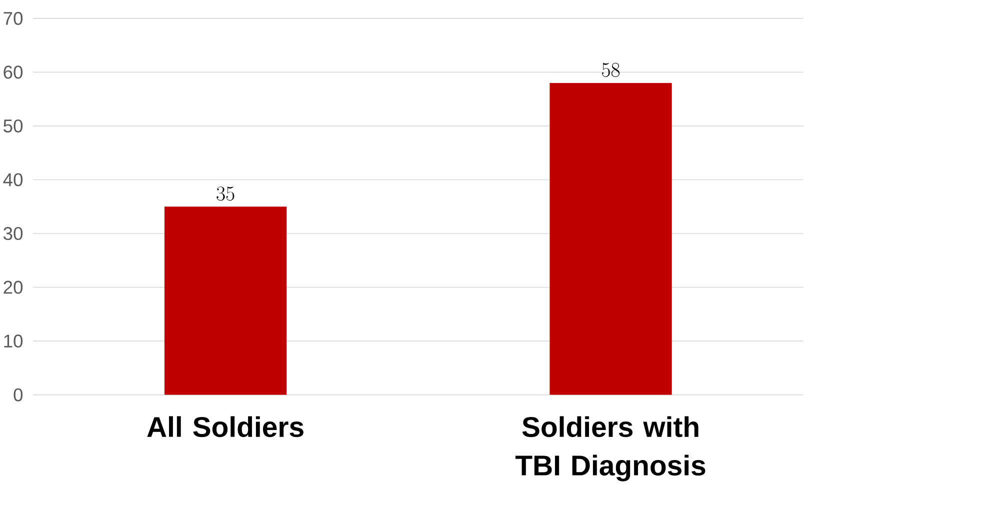 This screenshot has width=996, height=514. What do you see at coordinates (13, 19) in the screenshot?
I see `y-tick-label: 70` at bounding box center [13, 19].